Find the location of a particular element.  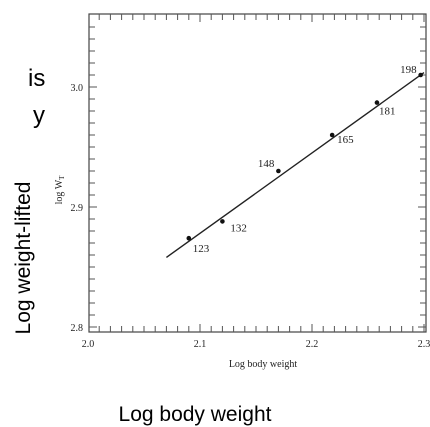

side-text-fragment-2: y is located at coordinates (39, 115).